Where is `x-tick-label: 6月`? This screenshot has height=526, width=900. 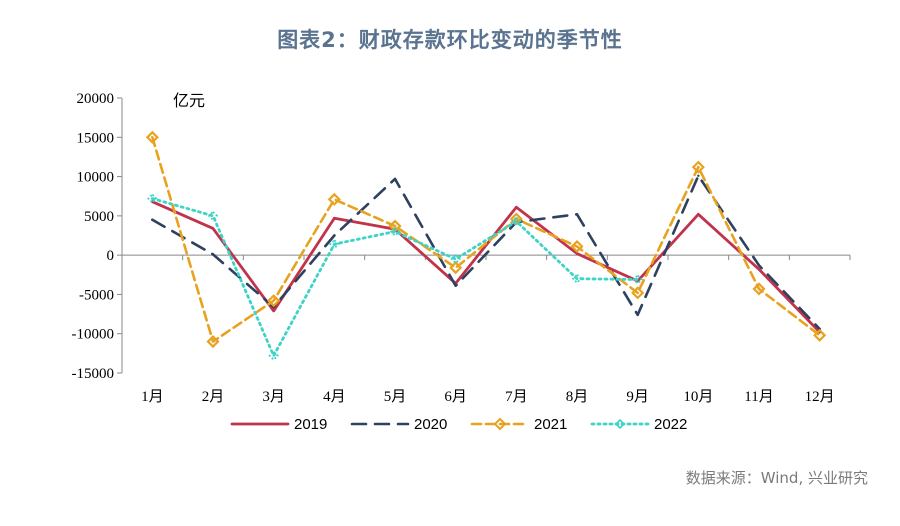 x-tick-label: 6月 is located at coordinates (455, 397).